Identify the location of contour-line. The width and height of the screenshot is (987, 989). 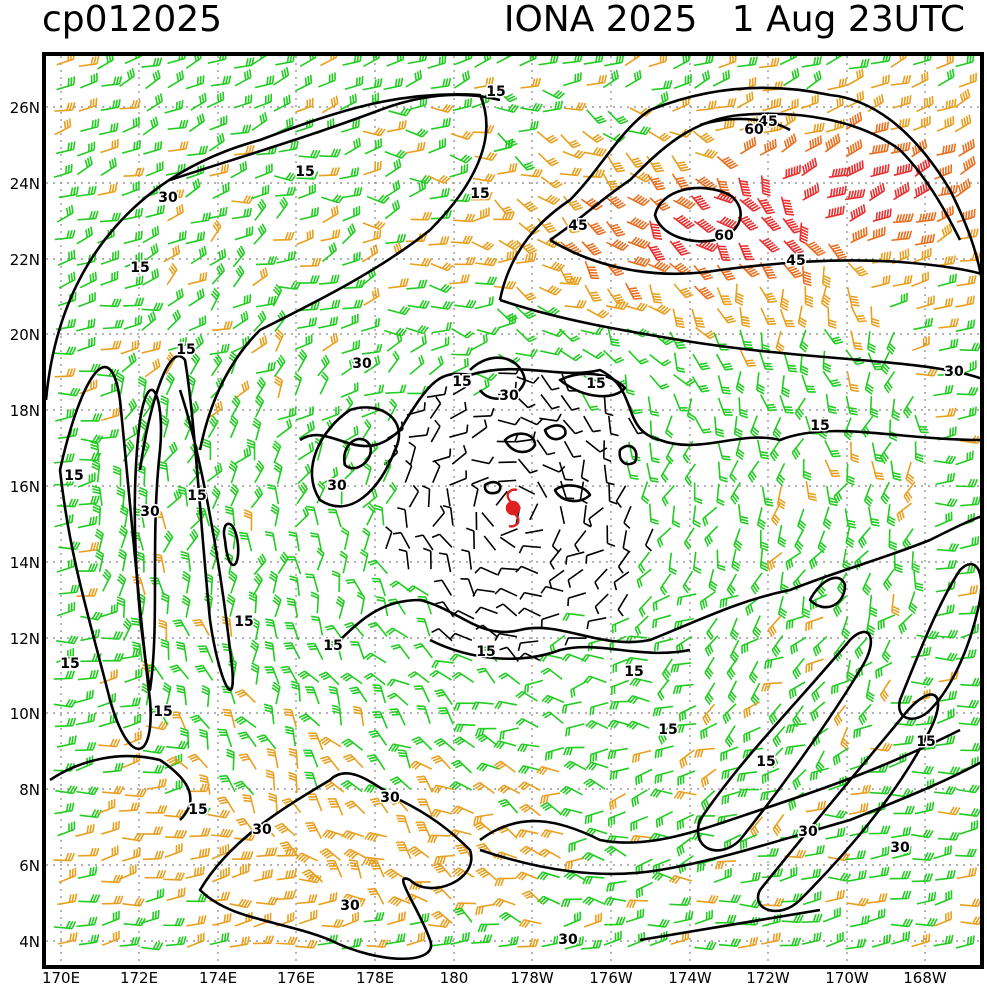
(739, 339).